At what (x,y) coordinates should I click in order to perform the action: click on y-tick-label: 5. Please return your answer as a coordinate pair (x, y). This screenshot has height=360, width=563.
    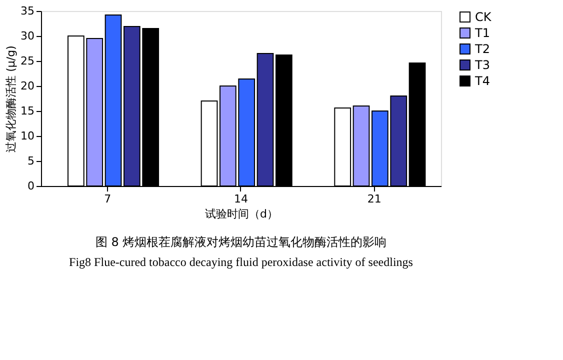
    Looking at the image, I should click on (31, 161).